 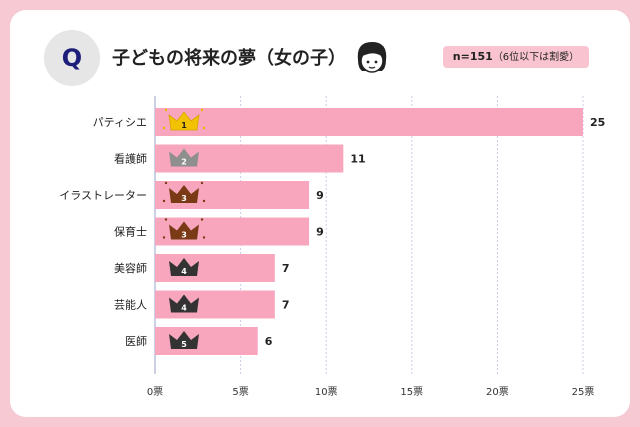 I want to click on rank-label: 1, so click(x=184, y=125).